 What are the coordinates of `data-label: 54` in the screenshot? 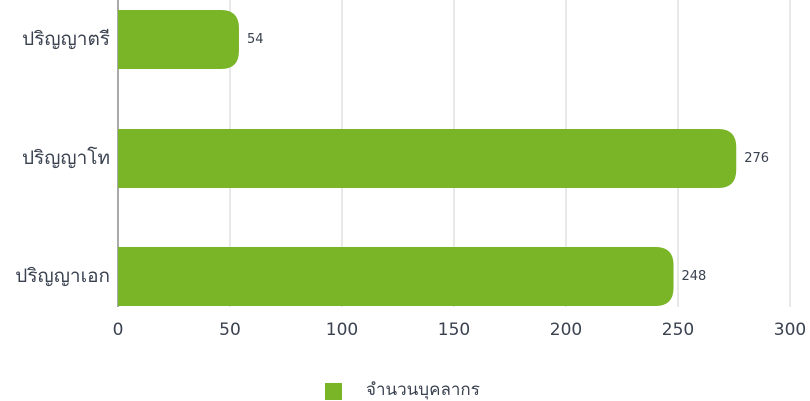 It's located at (255, 39).